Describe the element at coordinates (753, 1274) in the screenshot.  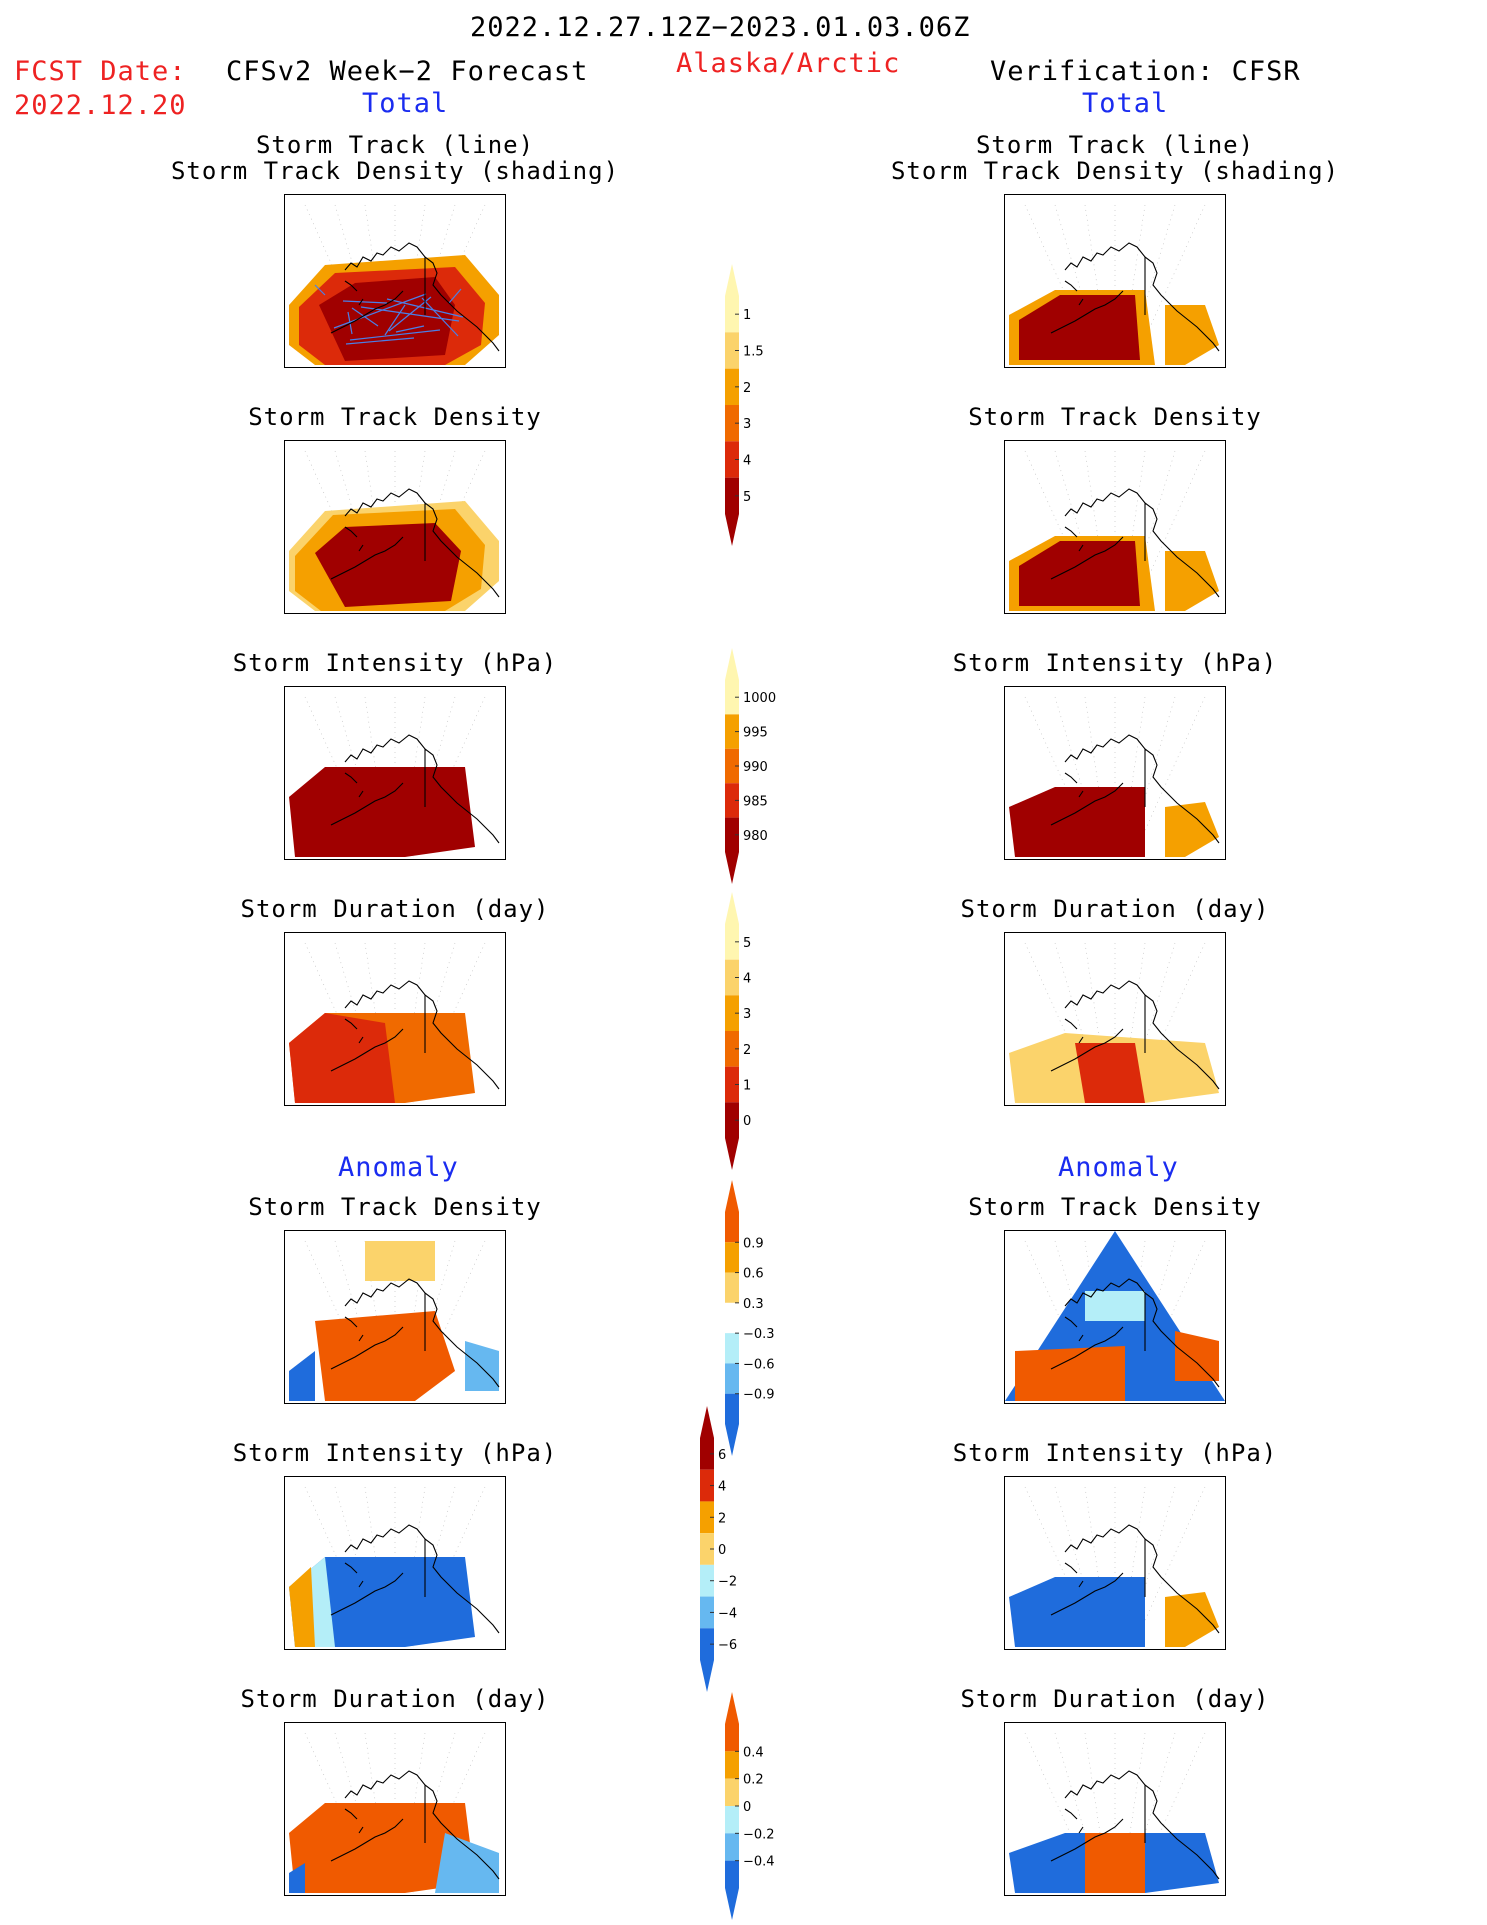
I see `colorbar-tick-label: 0.6` at that location.